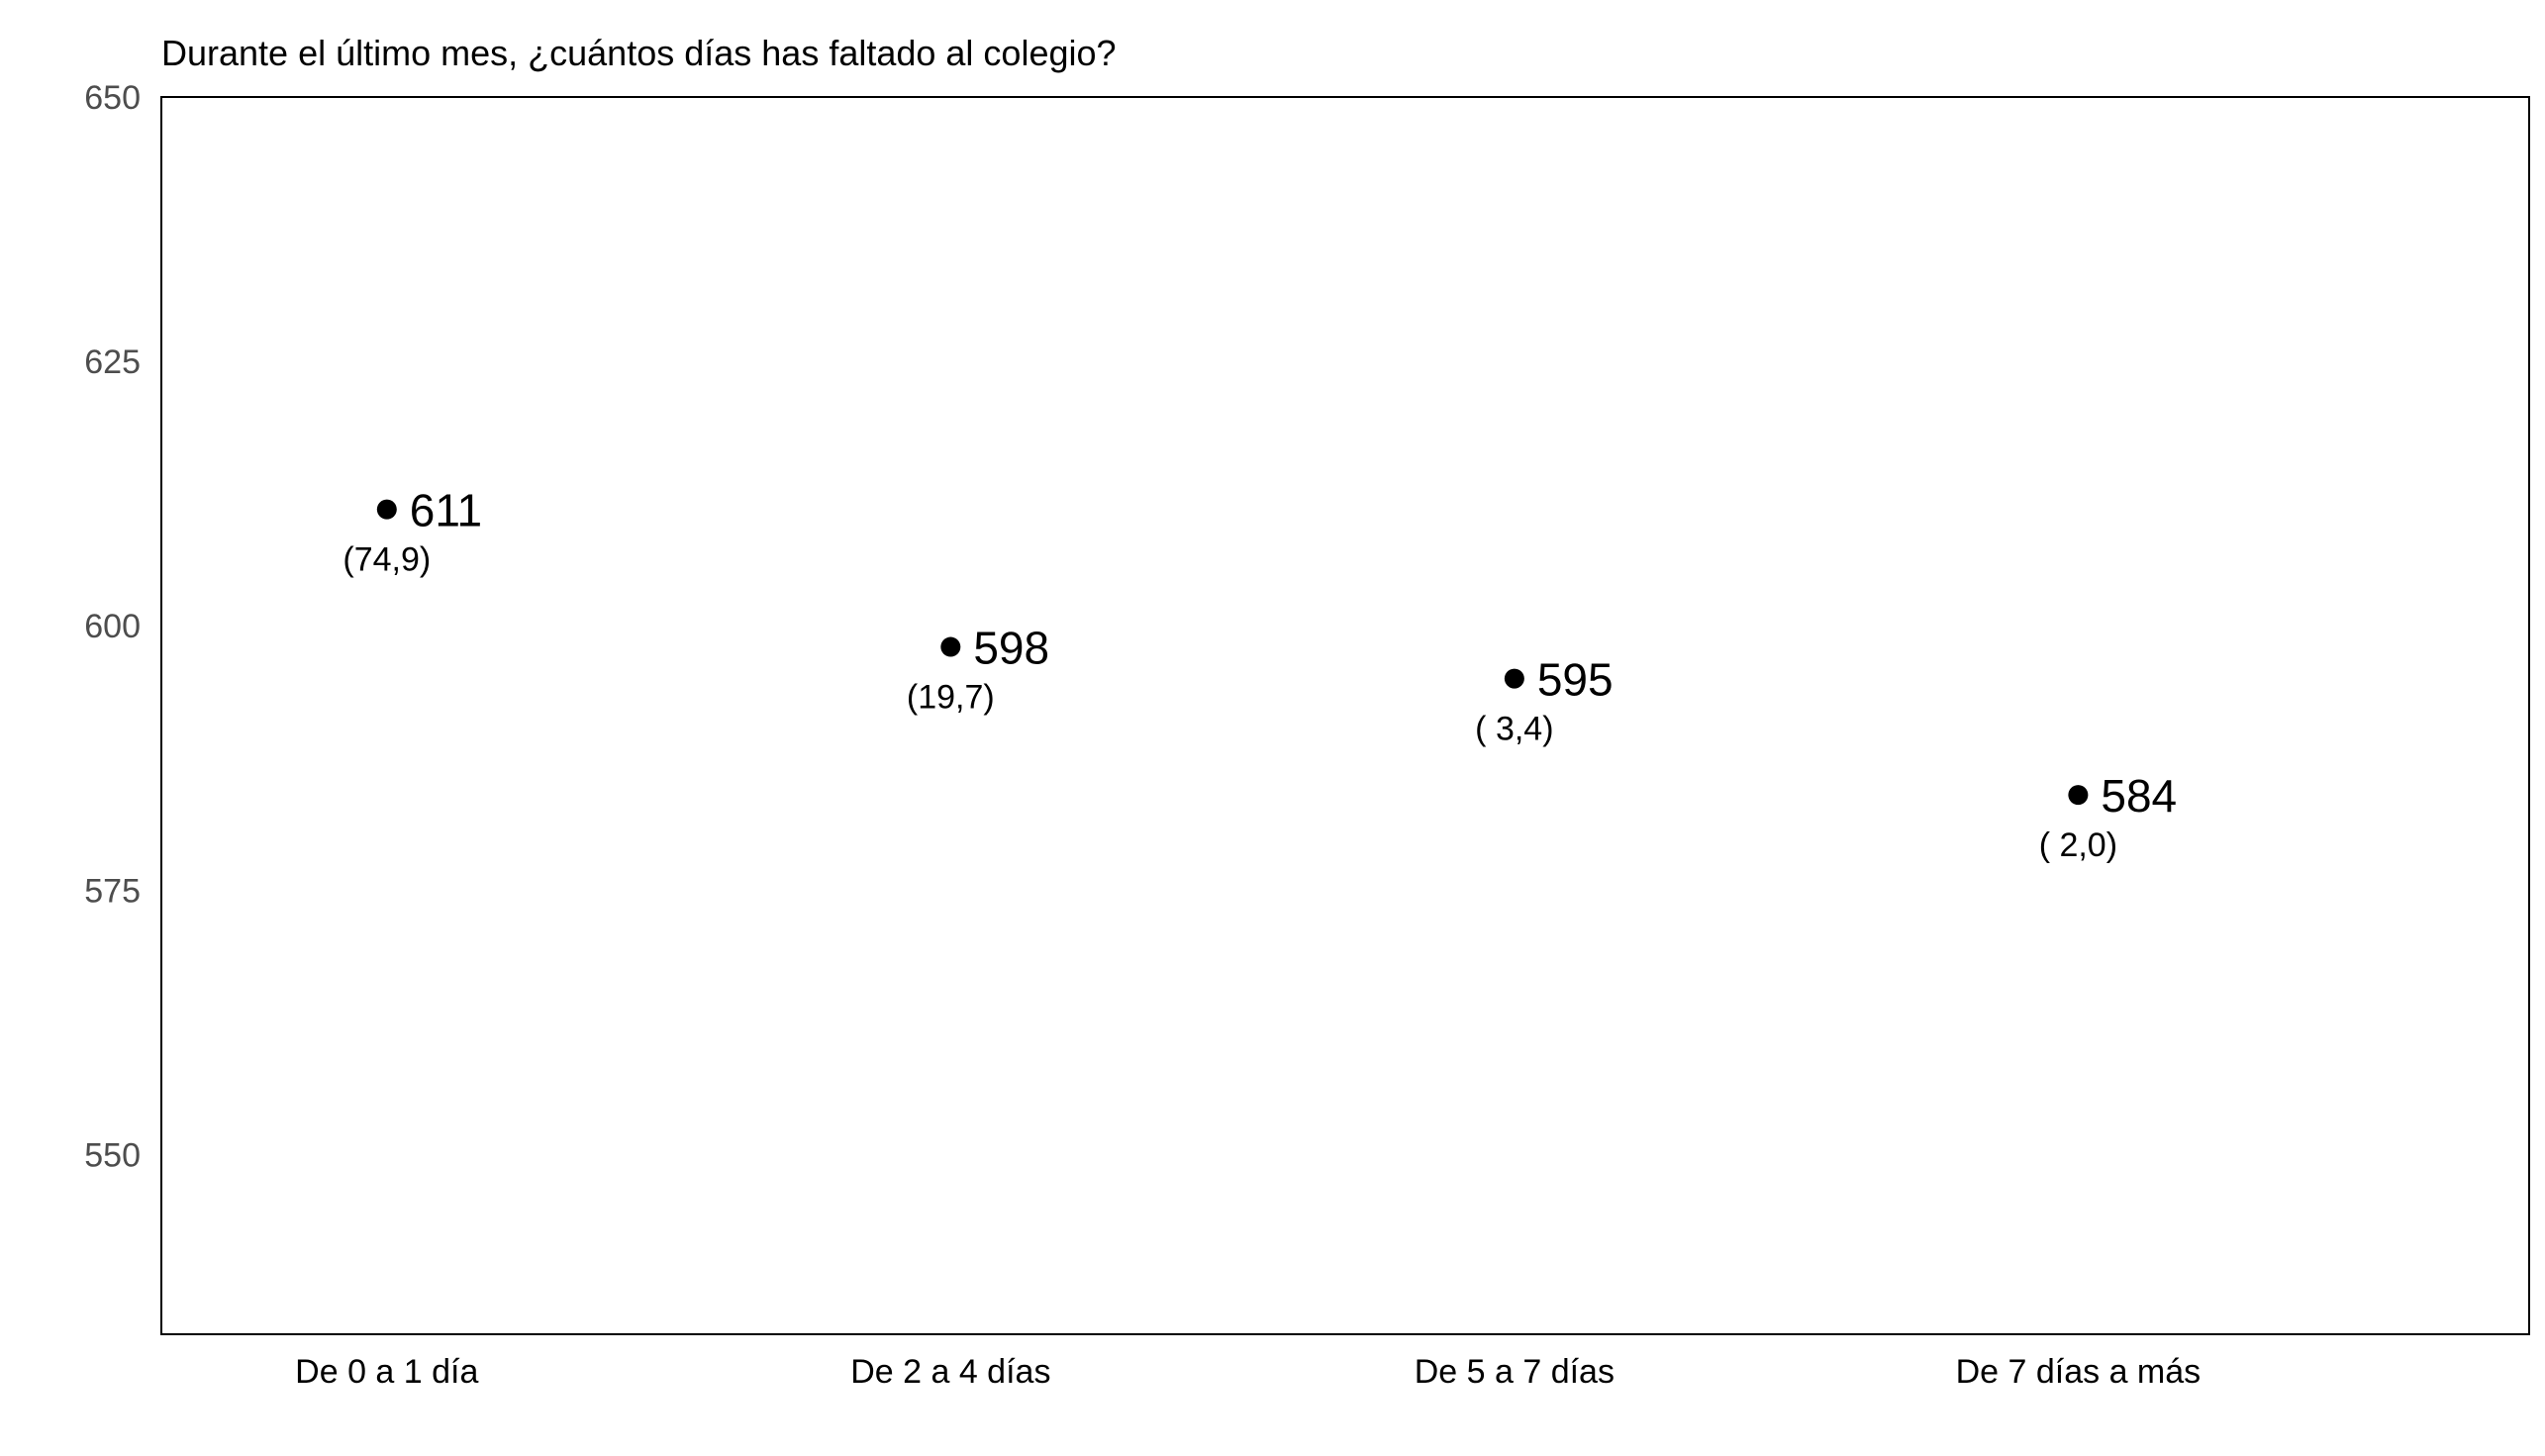 Image resolution: width=2545 pixels, height=1456 pixels. I want to click on y-tick-label: 625, so click(112, 362).